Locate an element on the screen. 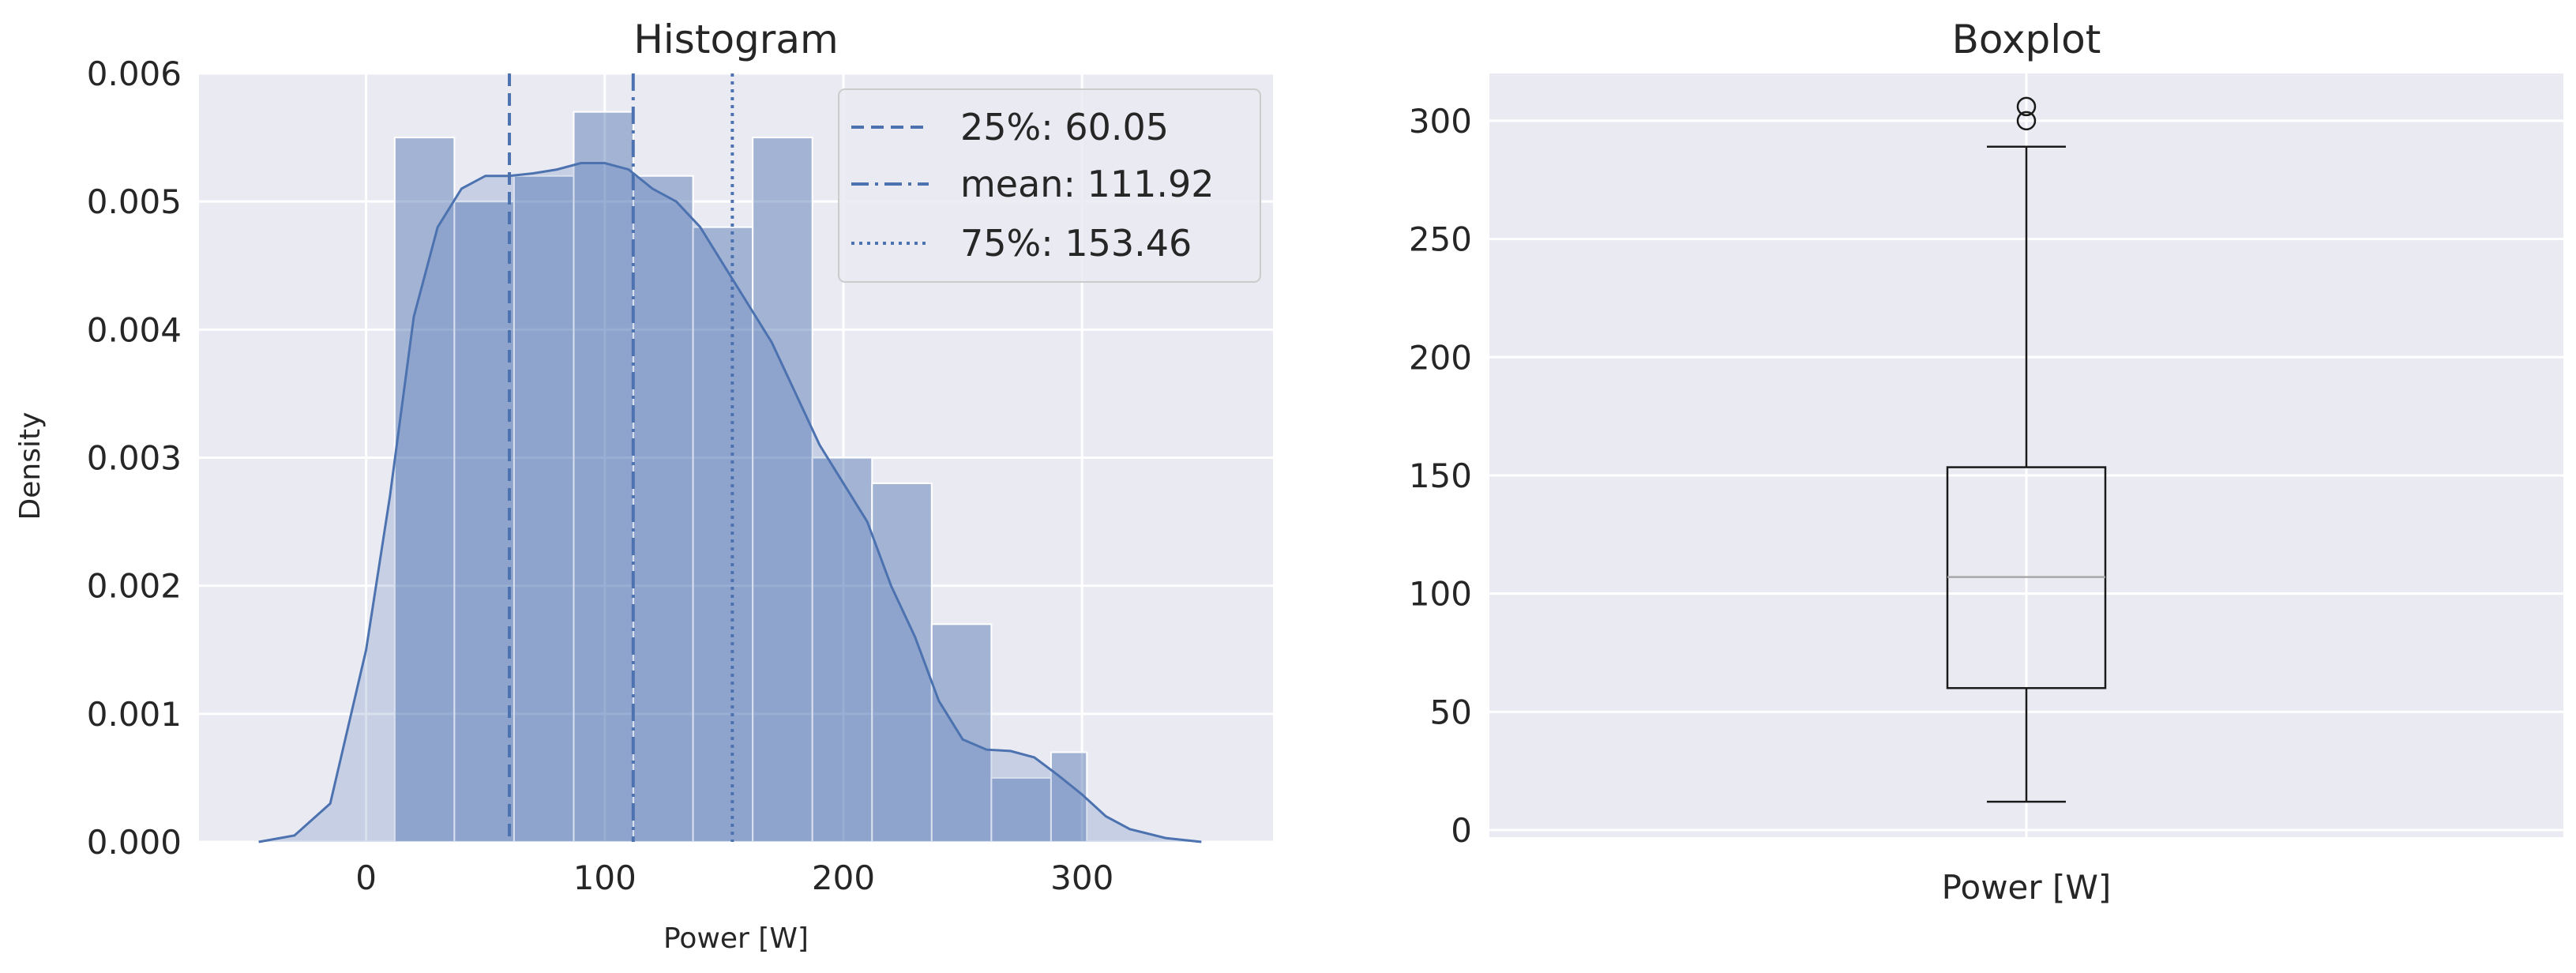  boxplot-y-tick-label: 250 is located at coordinates (1440, 239).